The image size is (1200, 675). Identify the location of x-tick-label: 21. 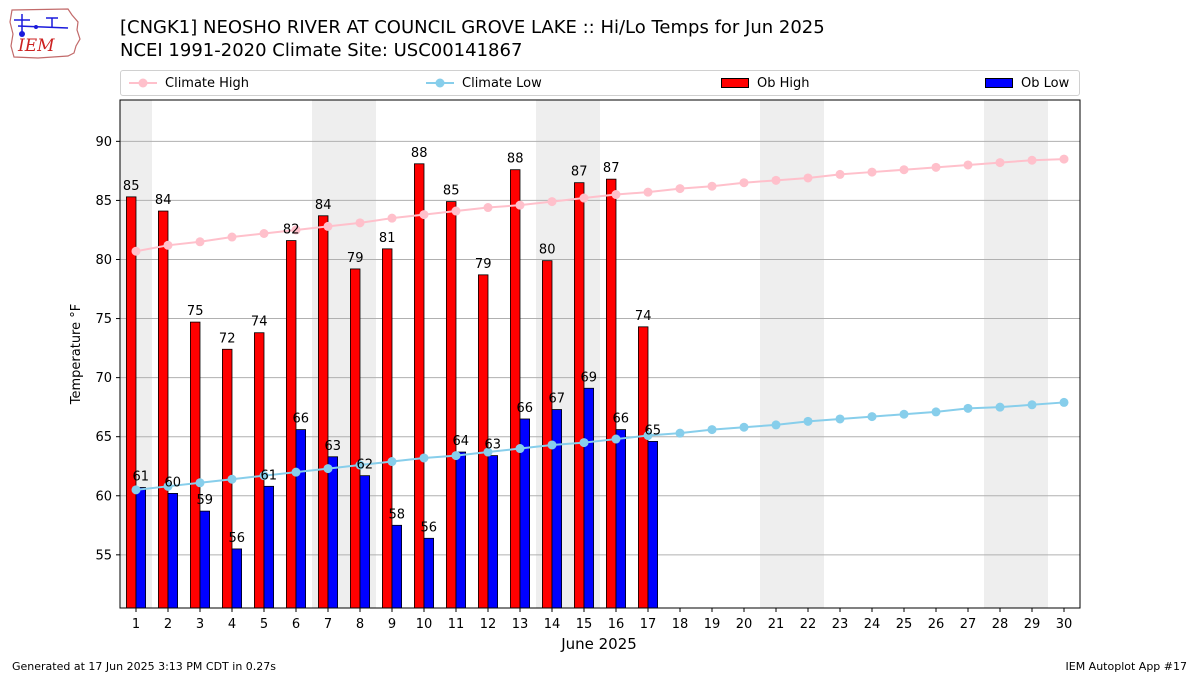
(776, 624).